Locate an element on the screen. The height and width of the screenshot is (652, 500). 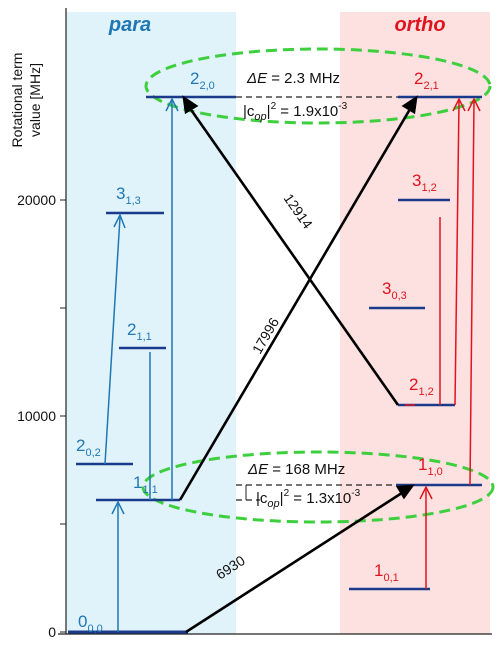
label-3-03-main: 3 is located at coordinates (386, 288).